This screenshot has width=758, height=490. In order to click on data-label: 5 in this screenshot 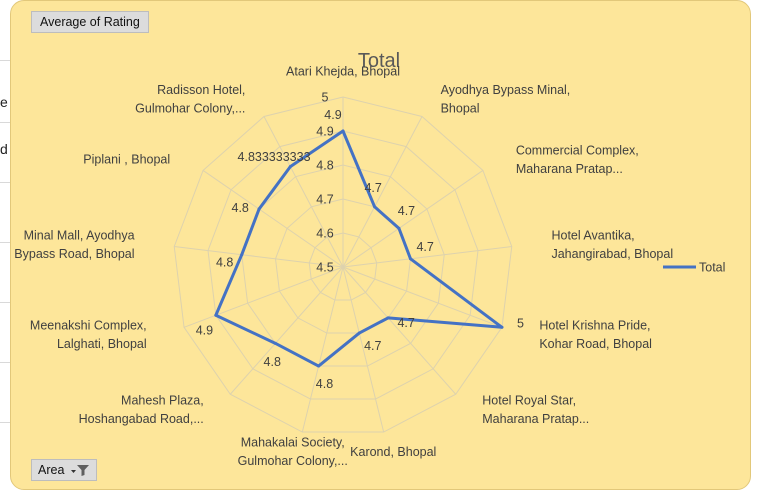, I will do `click(520, 324)`.